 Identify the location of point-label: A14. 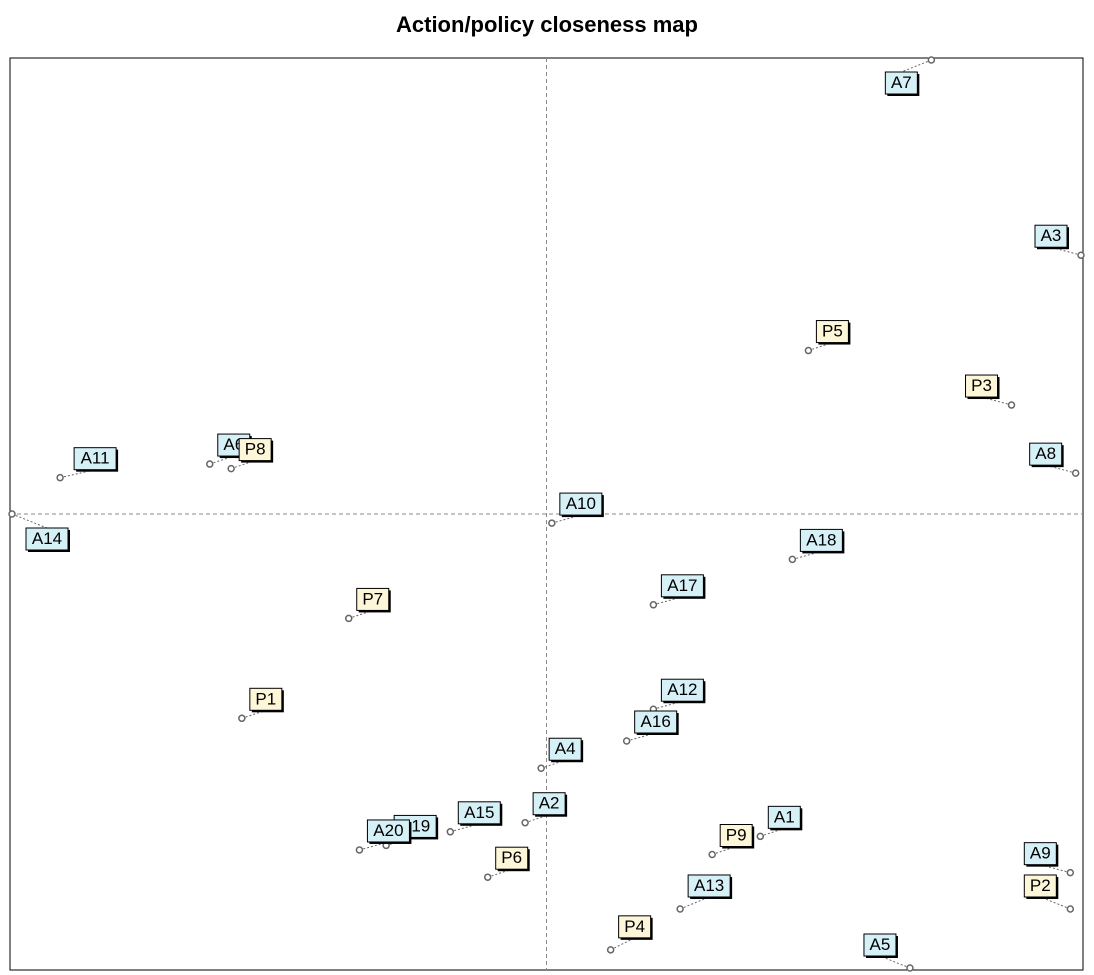
(47, 538).